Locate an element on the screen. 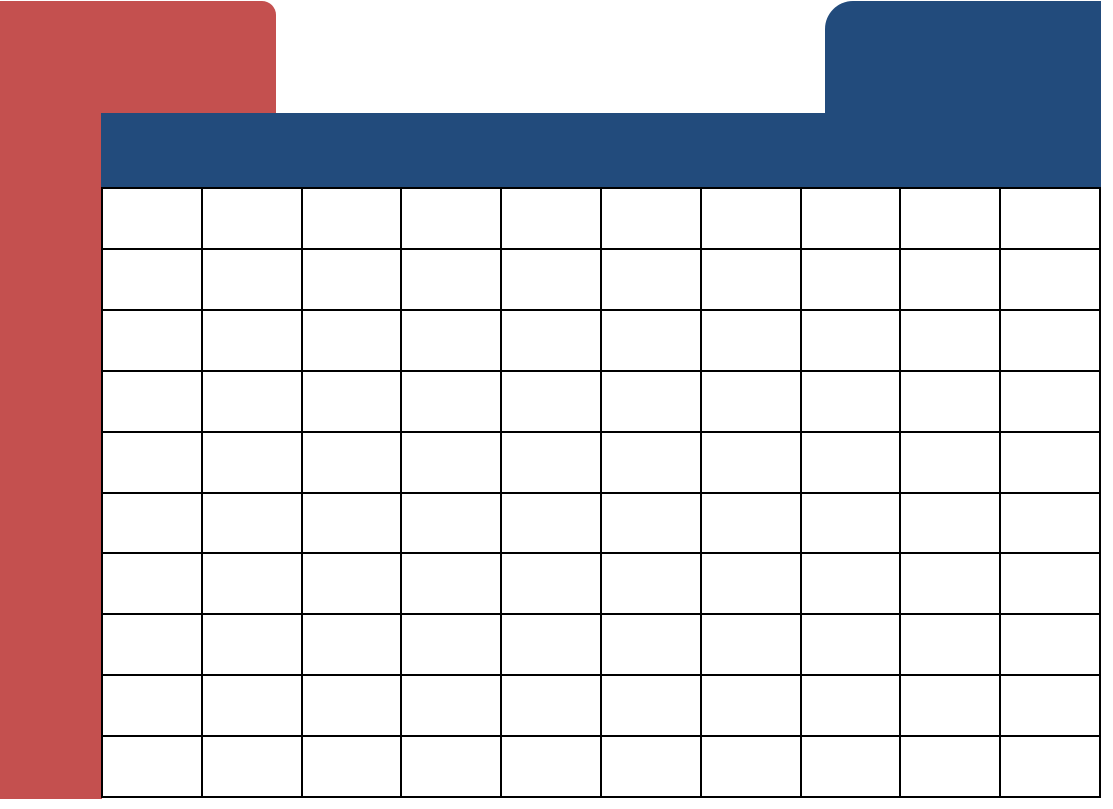 The width and height of the screenshot is (1113, 809). blue-tab is located at coordinates (963, 61).